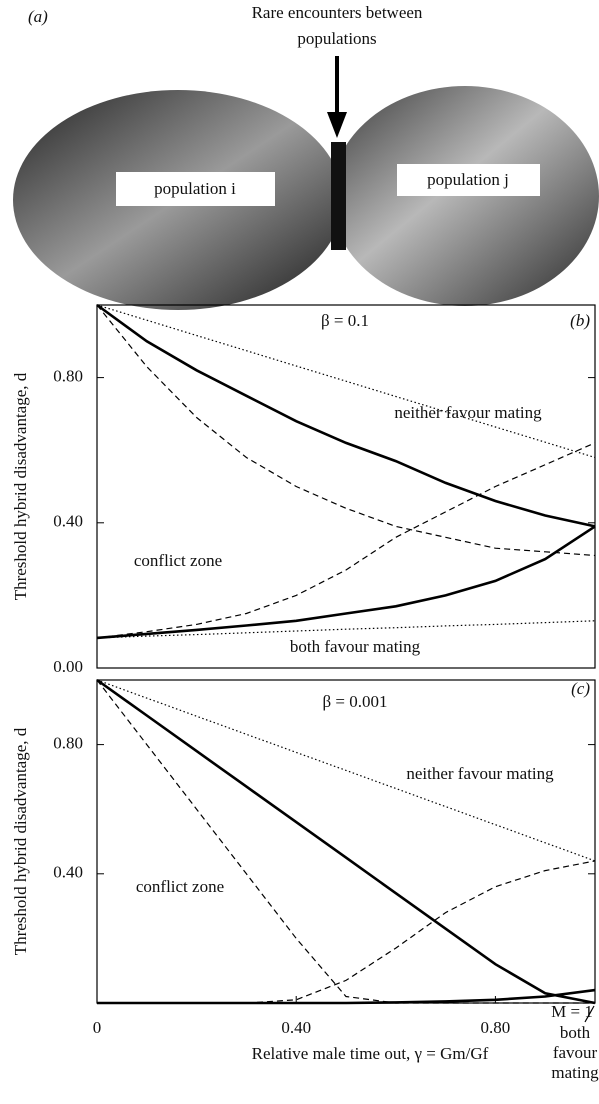 The width and height of the screenshot is (599, 1104). Describe the element at coordinates (355, 701) in the screenshot. I see `annotation: β = 0.001` at that location.